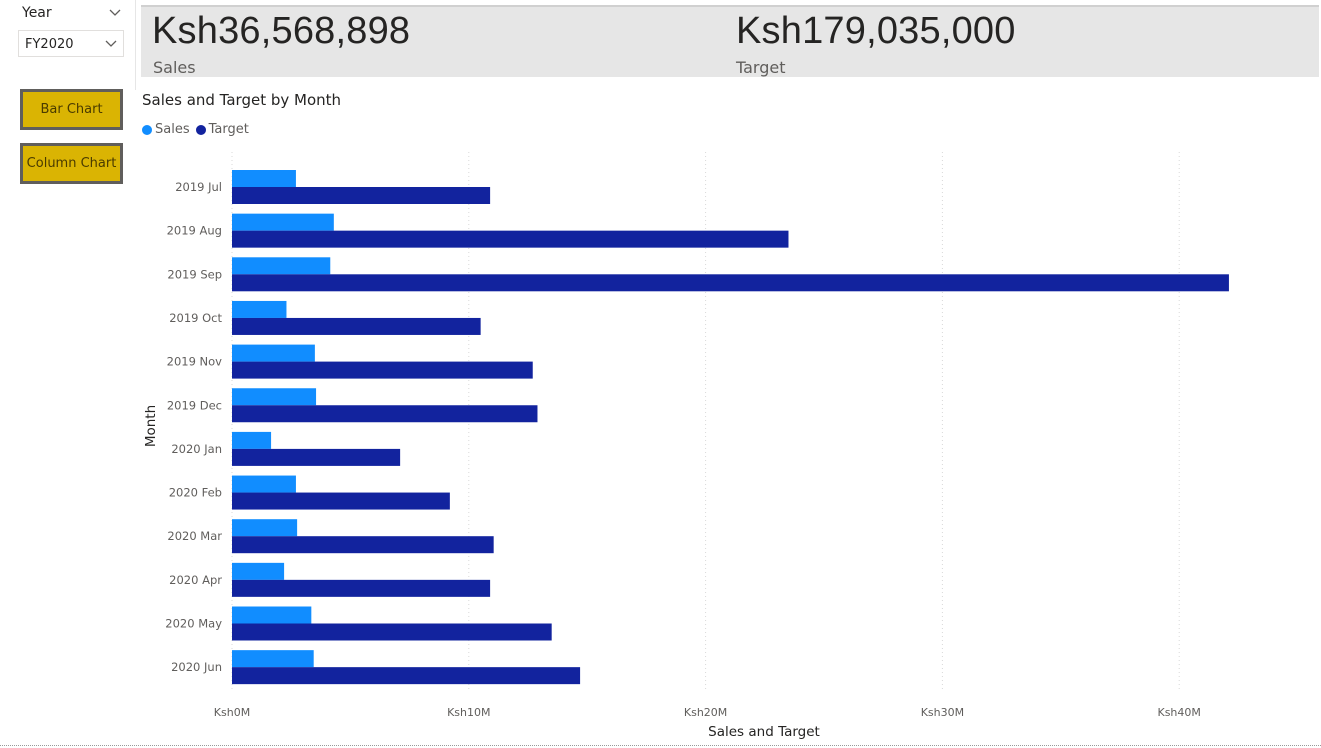 The width and height of the screenshot is (1321, 748). Describe the element at coordinates (198, 187) in the screenshot. I see `y-tick-label: 2019 Jul` at that location.